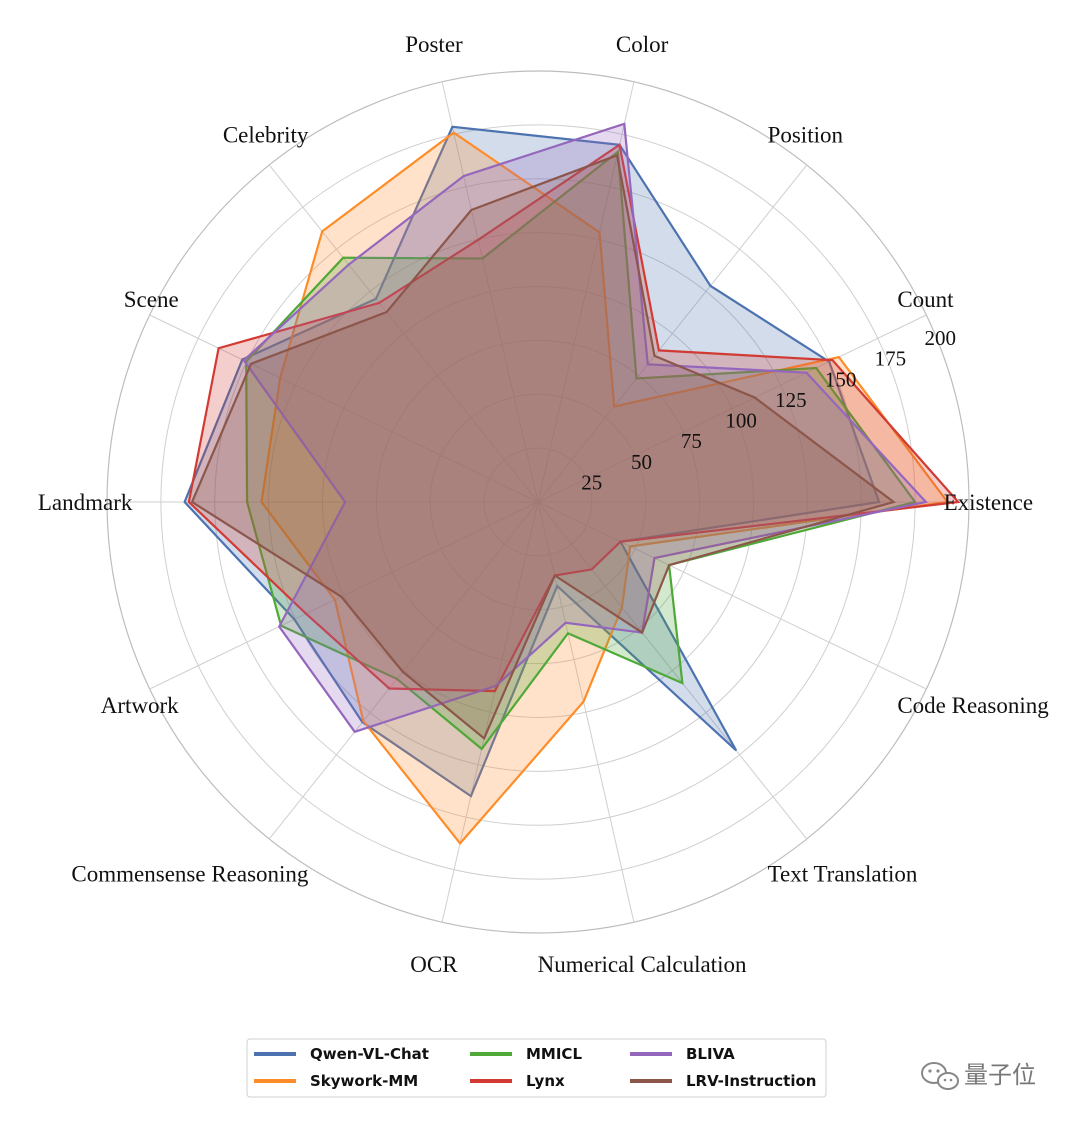  I want to click on legend-label-mmicl: MMICL, so click(554, 1054).